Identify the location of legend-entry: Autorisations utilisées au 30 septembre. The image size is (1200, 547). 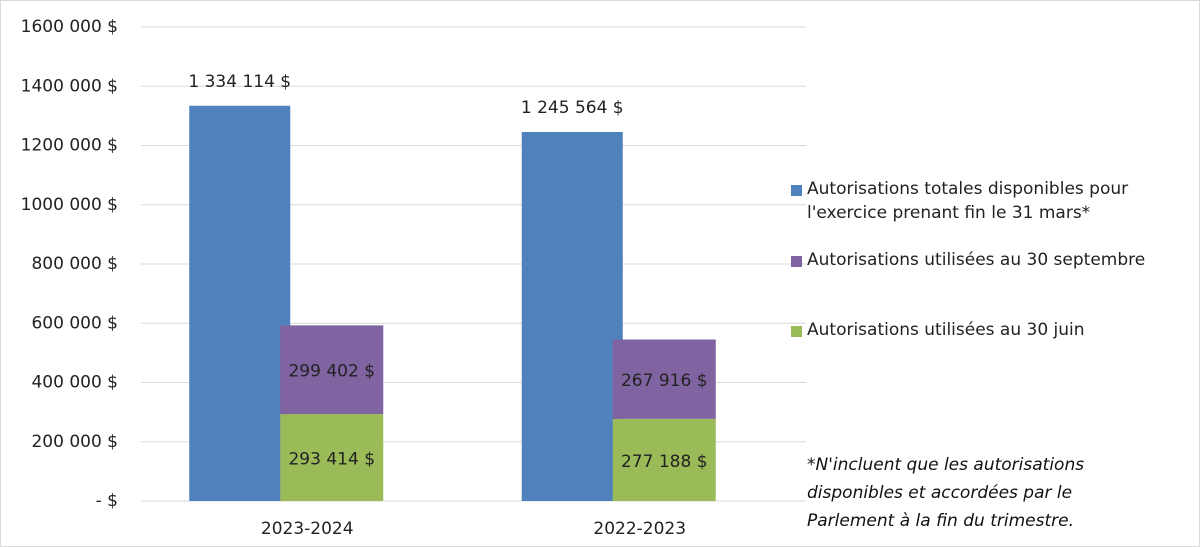
(994, 260).